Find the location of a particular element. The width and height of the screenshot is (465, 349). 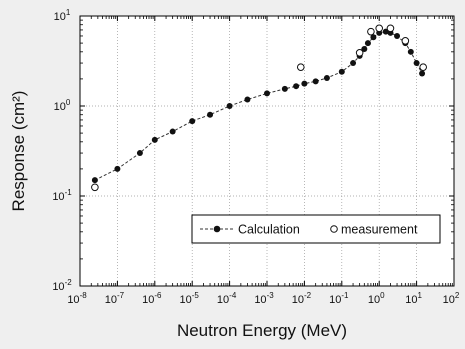

y-tick-label: 10¹ is located at coordinates (62, 15).